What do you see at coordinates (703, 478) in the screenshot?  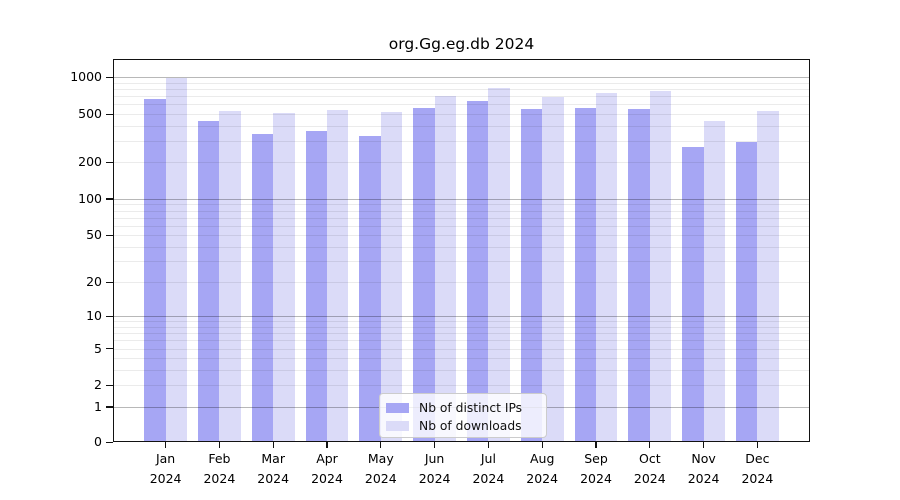 I see `x-tick-year-nov: 2024` at bounding box center [703, 478].